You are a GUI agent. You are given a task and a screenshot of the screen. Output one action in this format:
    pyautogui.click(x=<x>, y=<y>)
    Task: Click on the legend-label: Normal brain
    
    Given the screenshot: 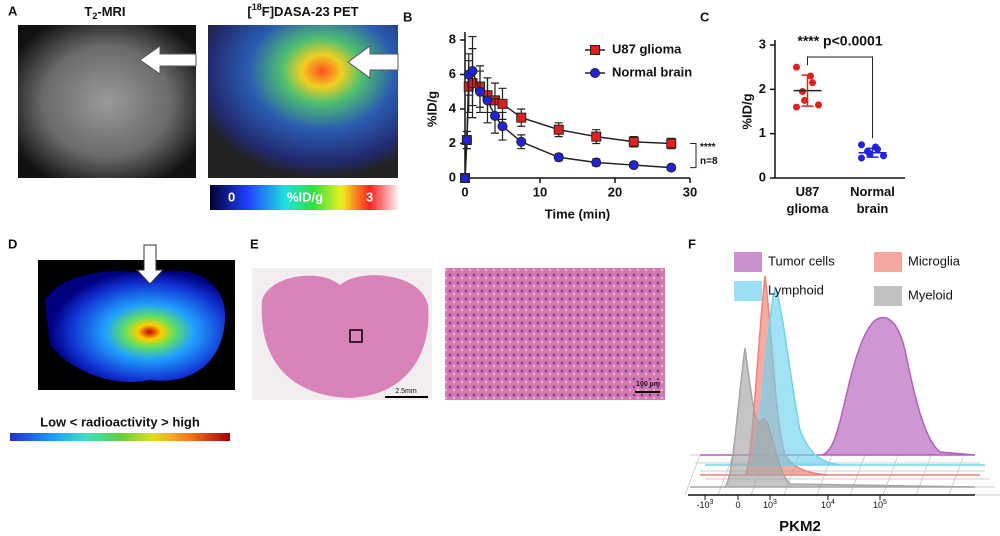 What is the action you would take?
    pyautogui.click(x=652, y=71)
    